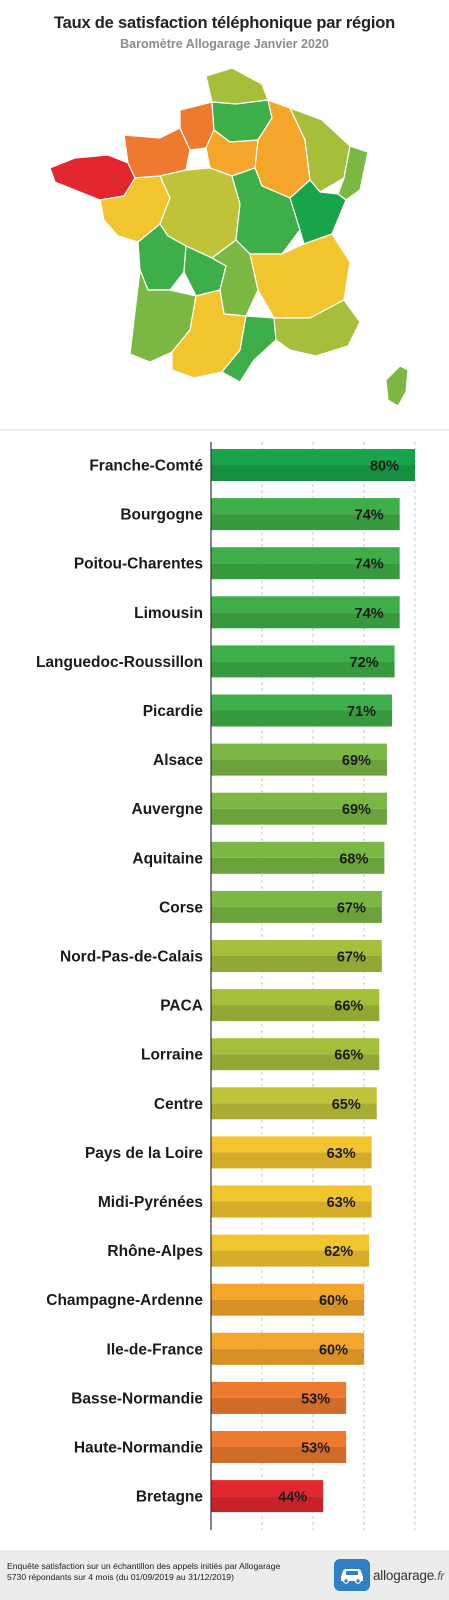  I want to click on value-label: 66%, so click(348, 1056).